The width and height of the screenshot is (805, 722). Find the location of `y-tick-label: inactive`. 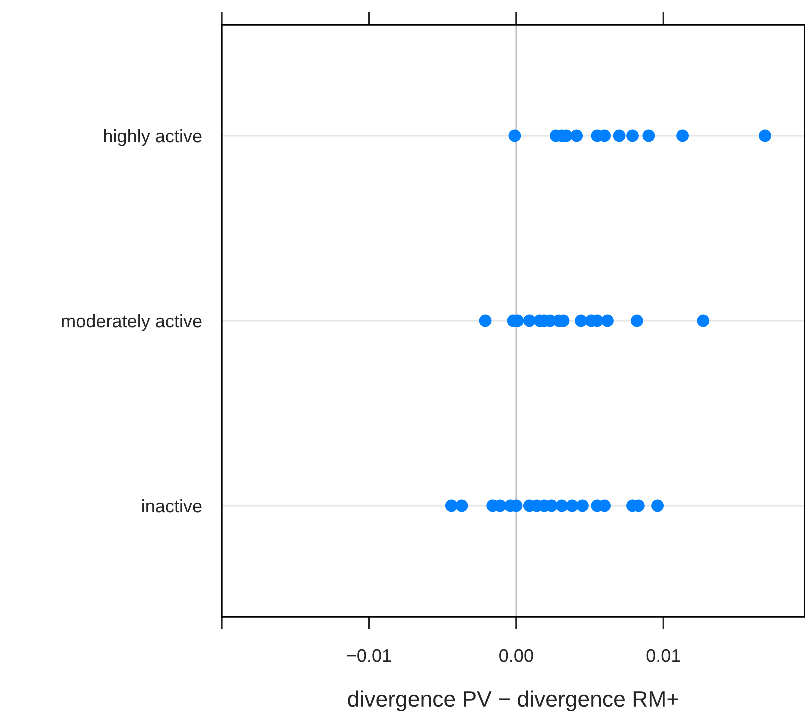

y-tick-label: inactive is located at coordinates (172, 506).